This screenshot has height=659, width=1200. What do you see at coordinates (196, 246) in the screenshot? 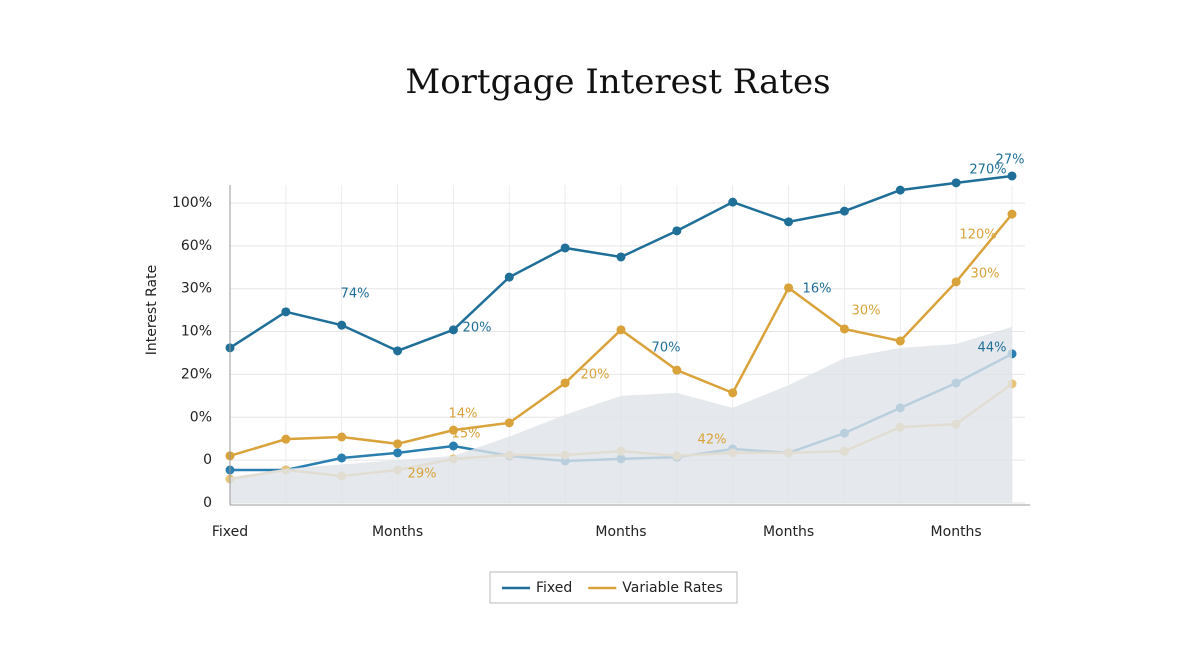
I see `y-tick-label: 60%` at bounding box center [196, 246].